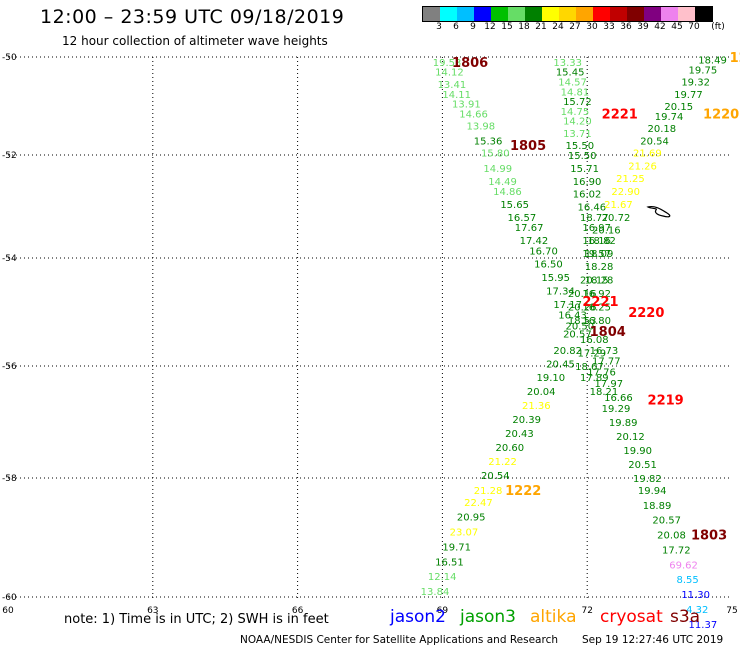 The image size is (740, 650). Describe the element at coordinates (643, 27) in the screenshot. I see `scale-tick-label: 39` at that location.